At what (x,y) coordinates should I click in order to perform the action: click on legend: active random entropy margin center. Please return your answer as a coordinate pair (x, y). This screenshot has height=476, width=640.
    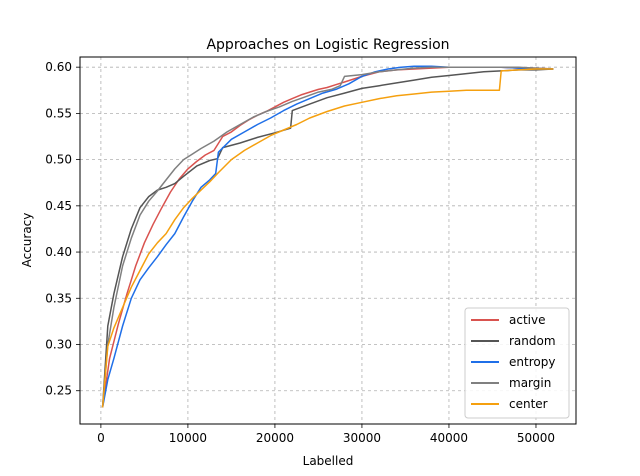
    Looking at the image, I should click on (517, 363).